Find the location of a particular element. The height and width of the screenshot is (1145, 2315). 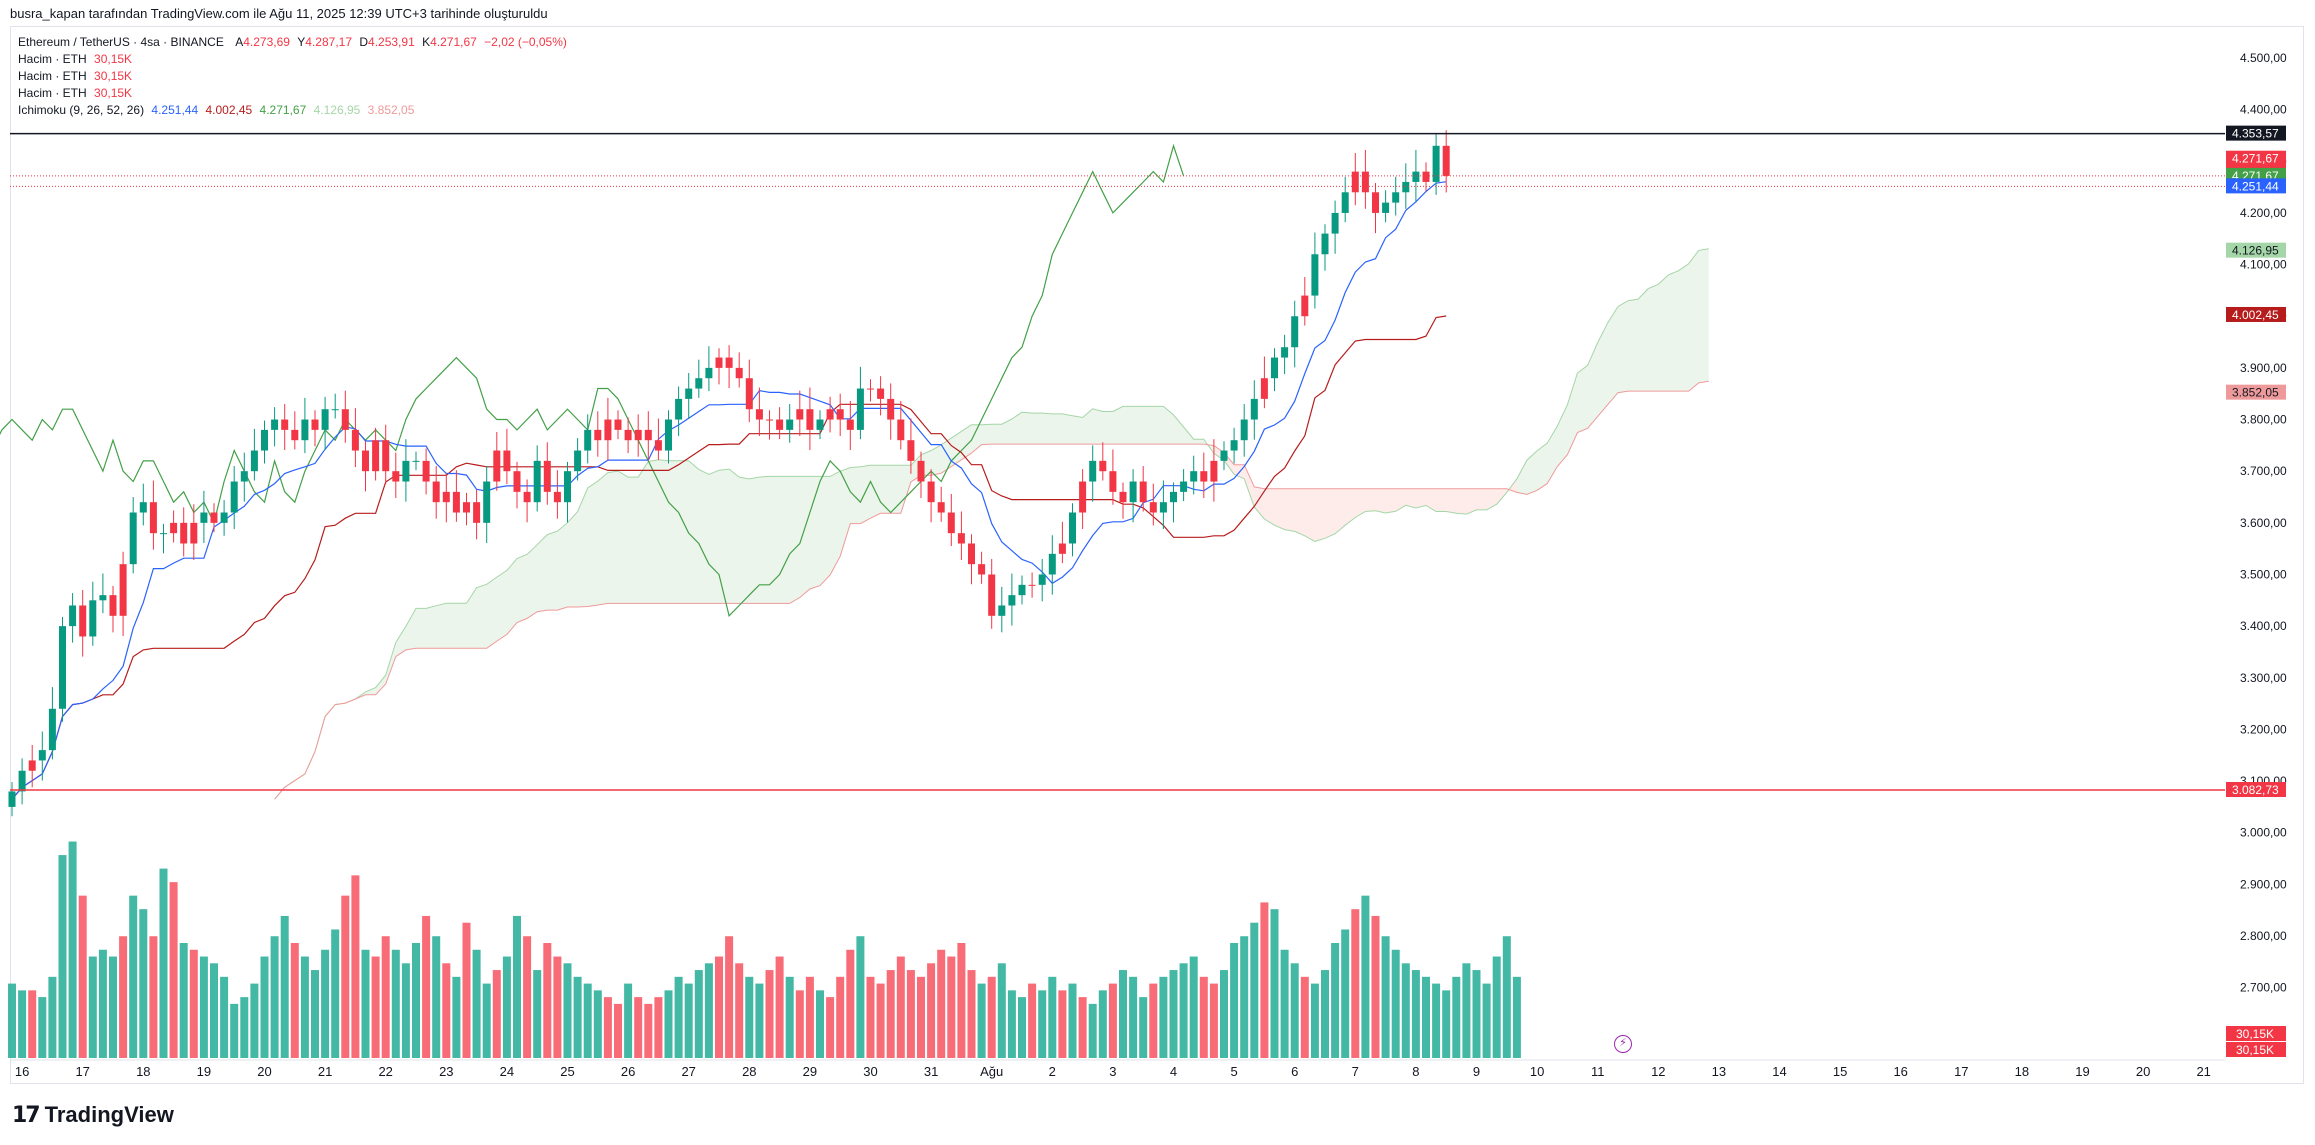

price-tag-label: 4.126,95 is located at coordinates (2255, 251).